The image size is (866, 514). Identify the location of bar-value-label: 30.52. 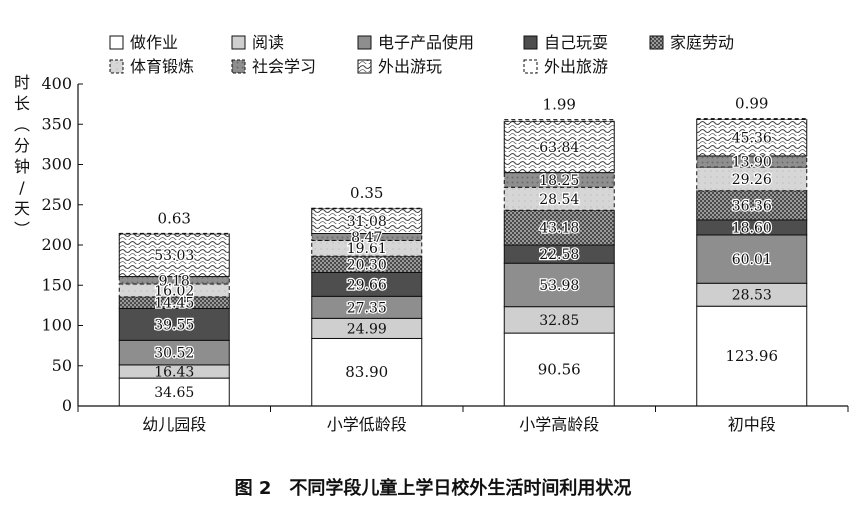
(174, 354).